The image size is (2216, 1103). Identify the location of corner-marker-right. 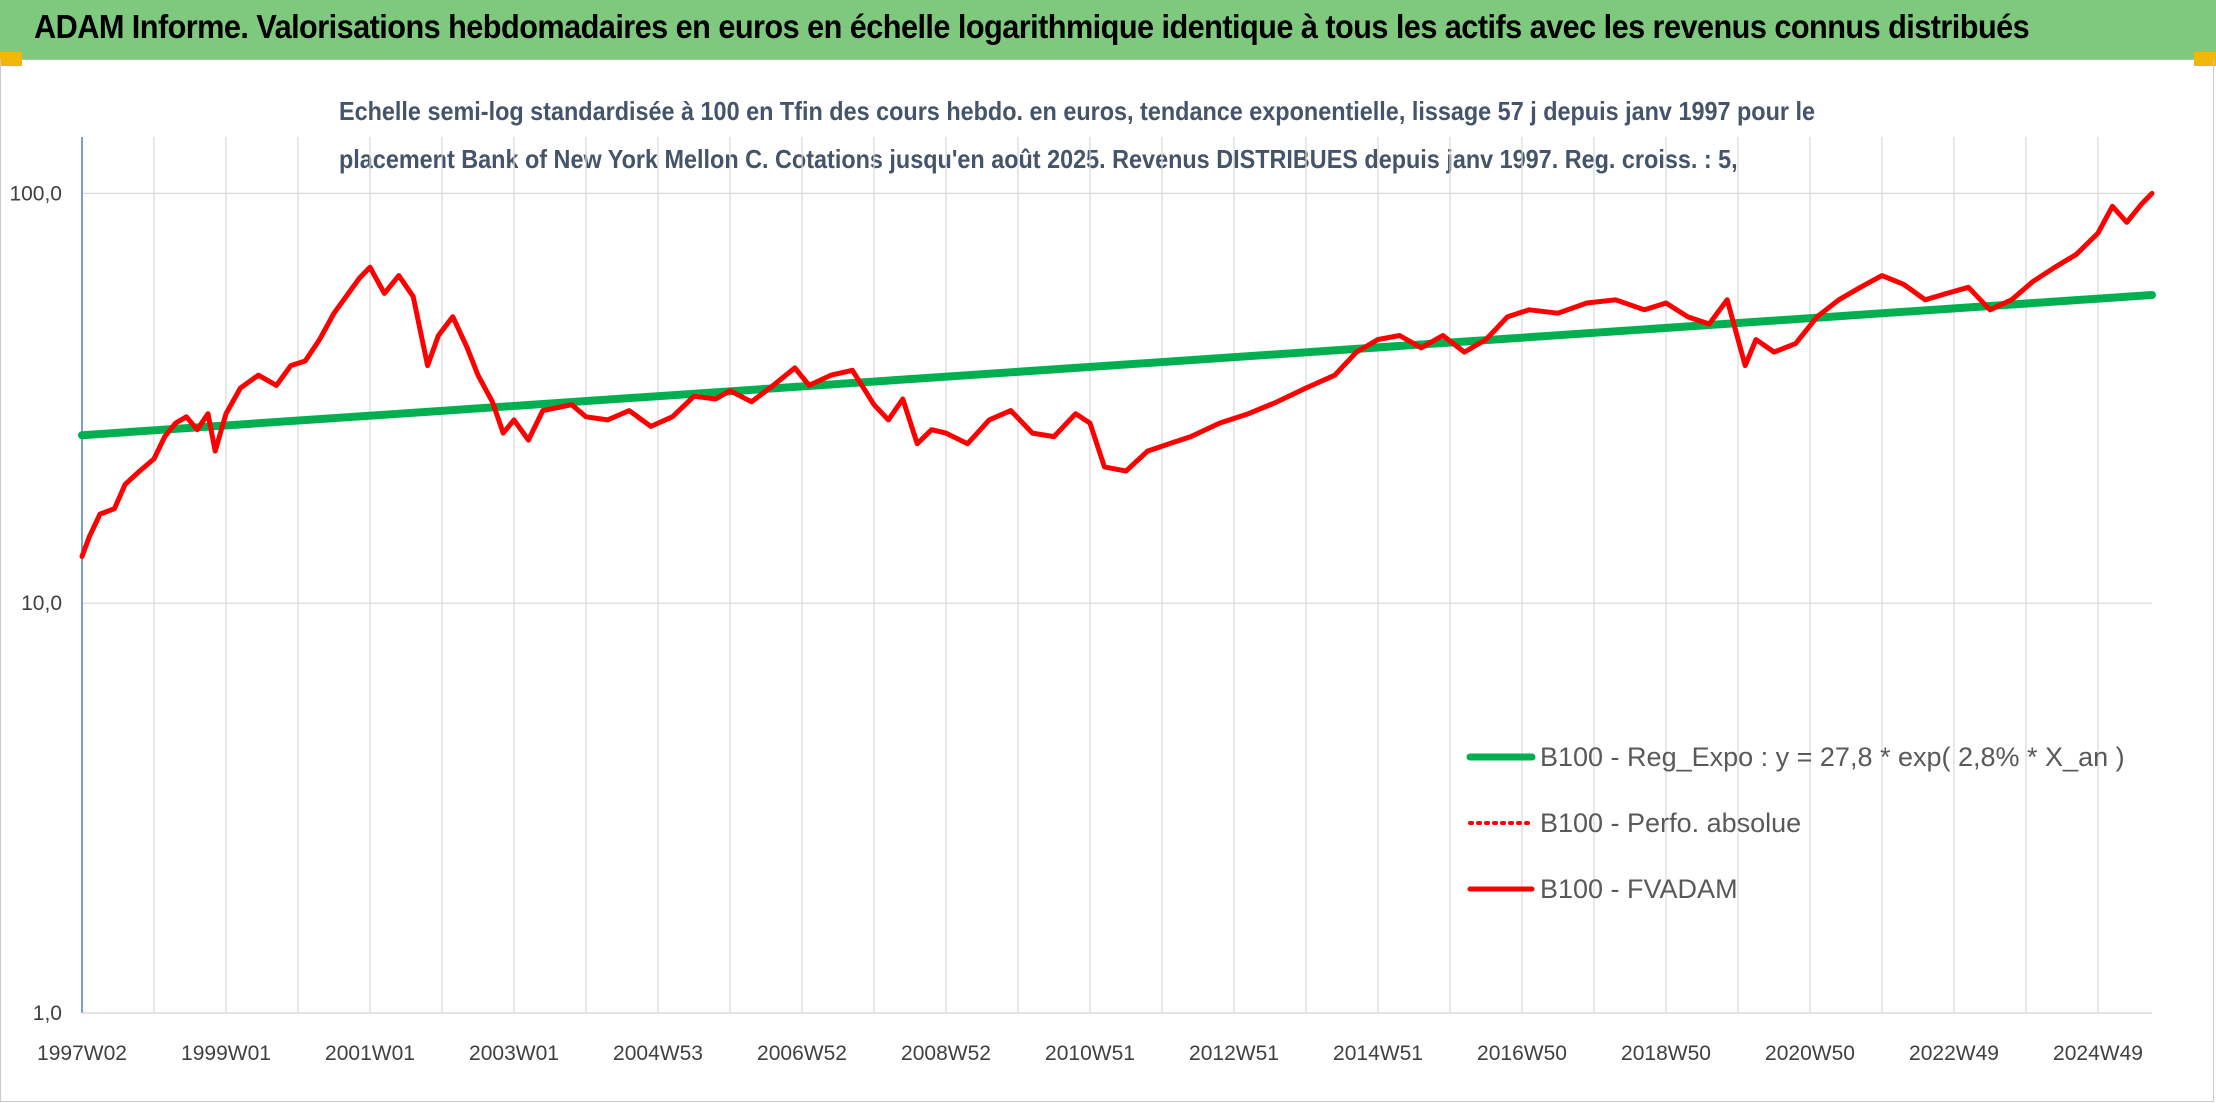
(2205, 59).